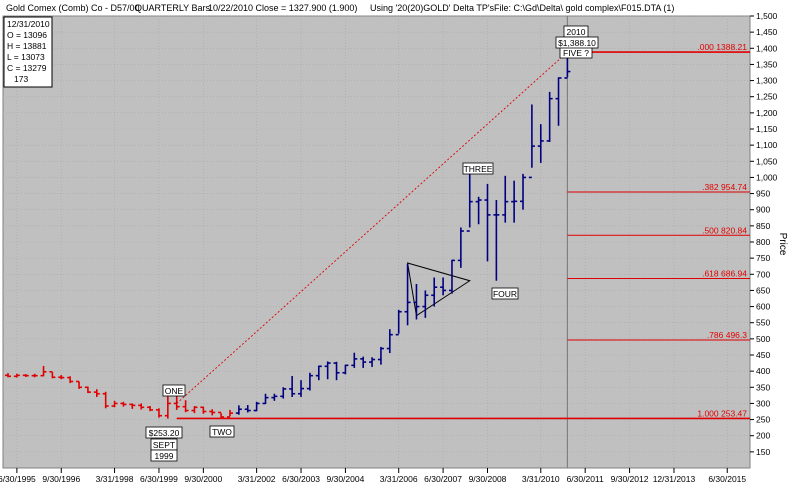  Describe the element at coordinates (203, 479) in the screenshot. I see `x-tick-label: 9/30/2000` at that location.